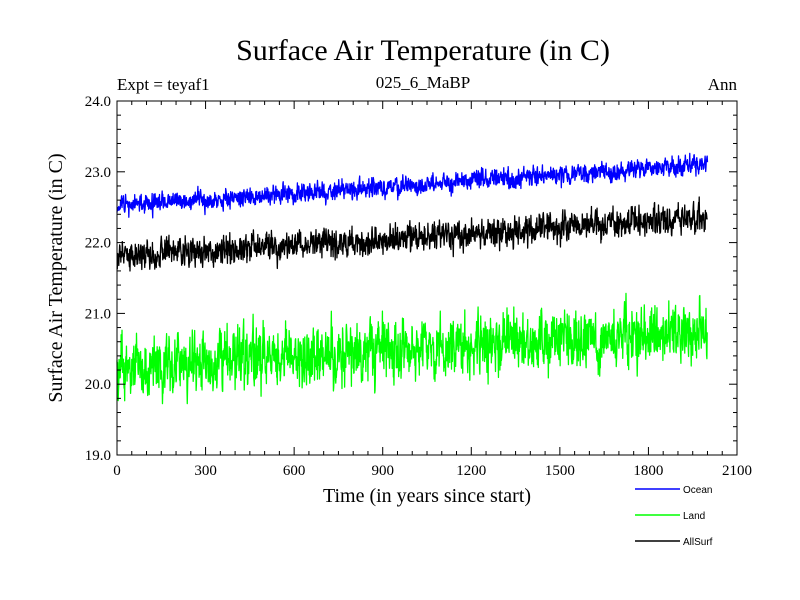 The height and width of the screenshot is (600, 800). Describe the element at coordinates (471, 471) in the screenshot. I see `x-tick-label: 1200` at that location.